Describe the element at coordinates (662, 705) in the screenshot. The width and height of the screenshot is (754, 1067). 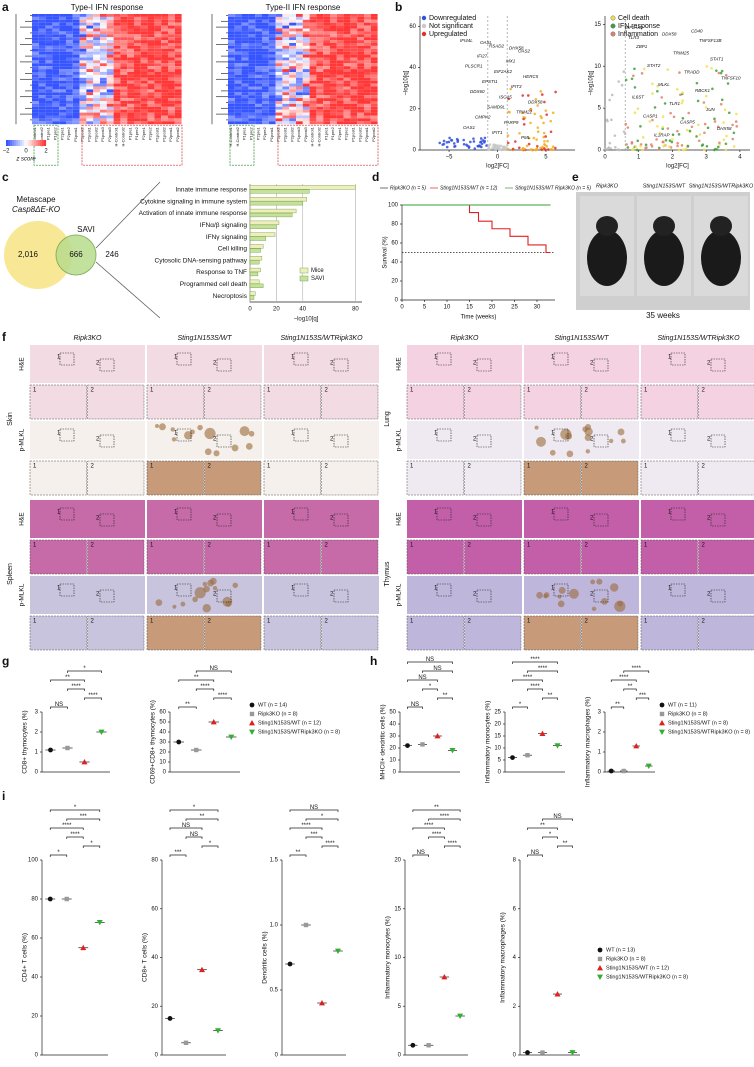
I see `legend-swatch` at that location.